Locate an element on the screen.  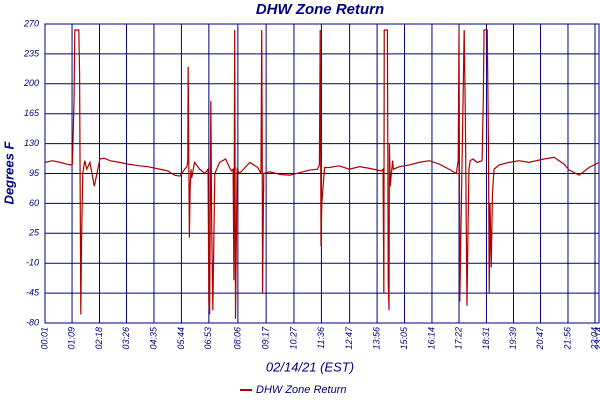
x-tick-label: 20:47 is located at coordinates (540, 338).